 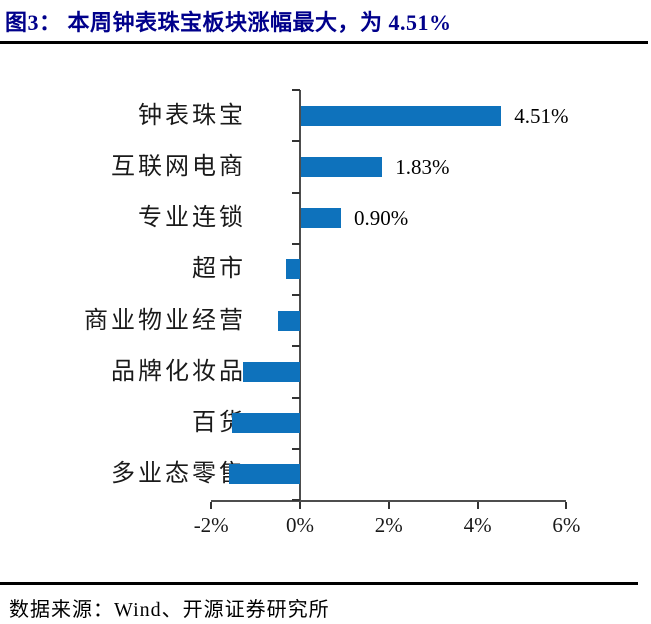 I want to click on footer-divider, so click(x=319, y=583).